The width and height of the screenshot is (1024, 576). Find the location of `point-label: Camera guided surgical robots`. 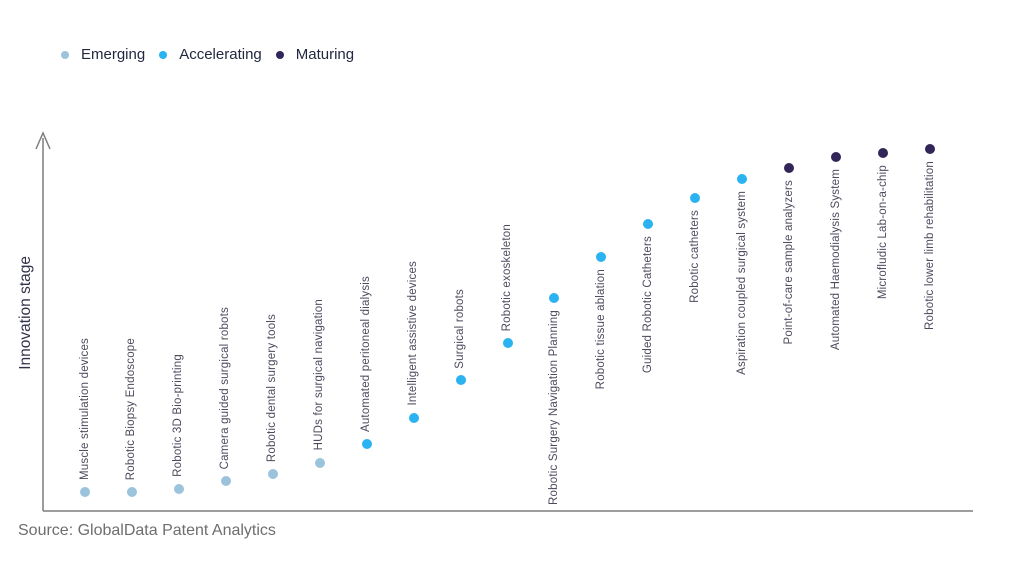

point-label: Camera guided surgical robots is located at coordinates (225, 388).